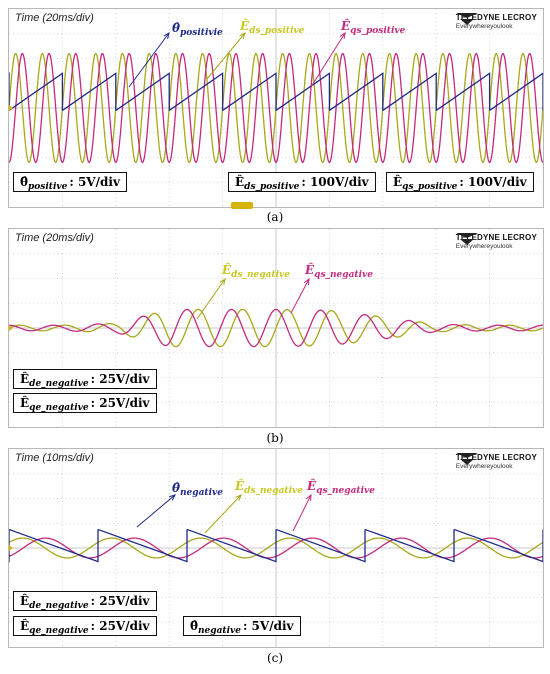 The height and width of the screenshot is (674, 550). What do you see at coordinates (197, 489) in the screenshot?
I see `theta-negative-label: θ̂negative` at bounding box center [197, 489].